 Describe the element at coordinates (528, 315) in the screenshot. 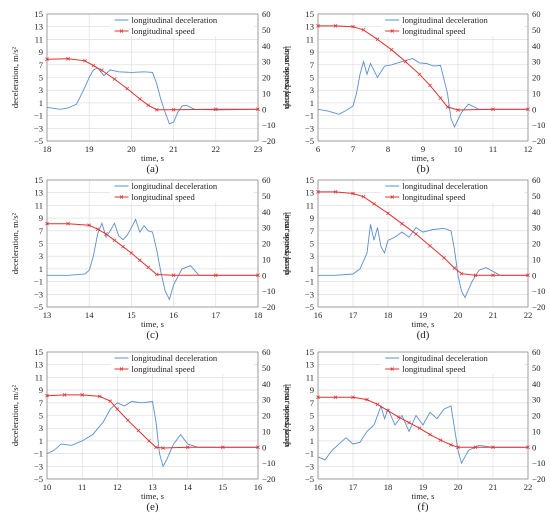

I see `x-tick-label: 22` at that location.